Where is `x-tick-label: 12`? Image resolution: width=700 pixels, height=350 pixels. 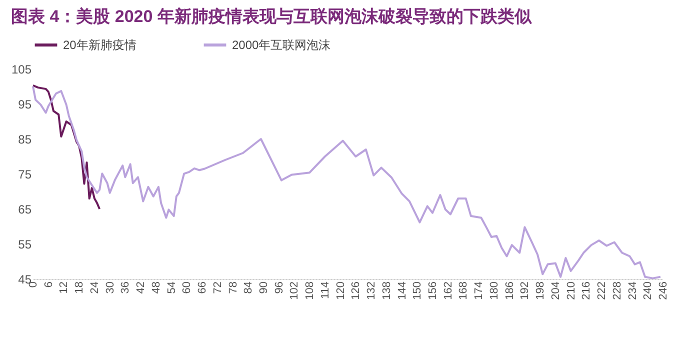
x-tick-label: 12 is located at coordinates (64, 288).